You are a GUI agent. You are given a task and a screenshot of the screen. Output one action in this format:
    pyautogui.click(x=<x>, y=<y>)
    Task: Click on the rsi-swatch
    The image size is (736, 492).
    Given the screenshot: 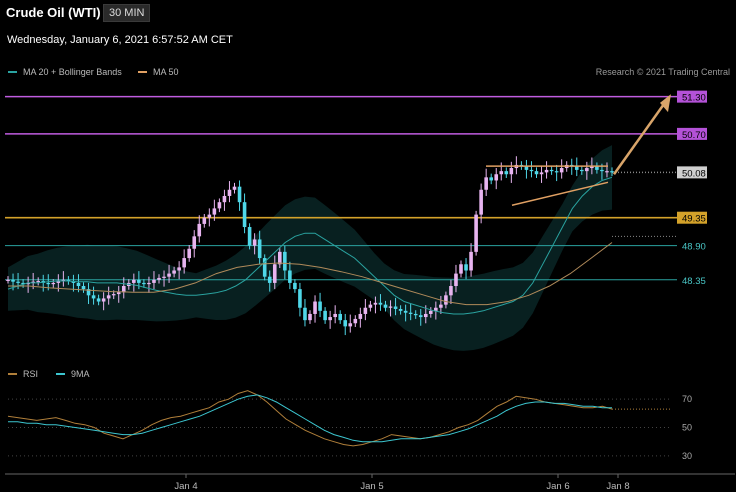 What is the action you would take?
    pyautogui.click(x=12, y=374)
    